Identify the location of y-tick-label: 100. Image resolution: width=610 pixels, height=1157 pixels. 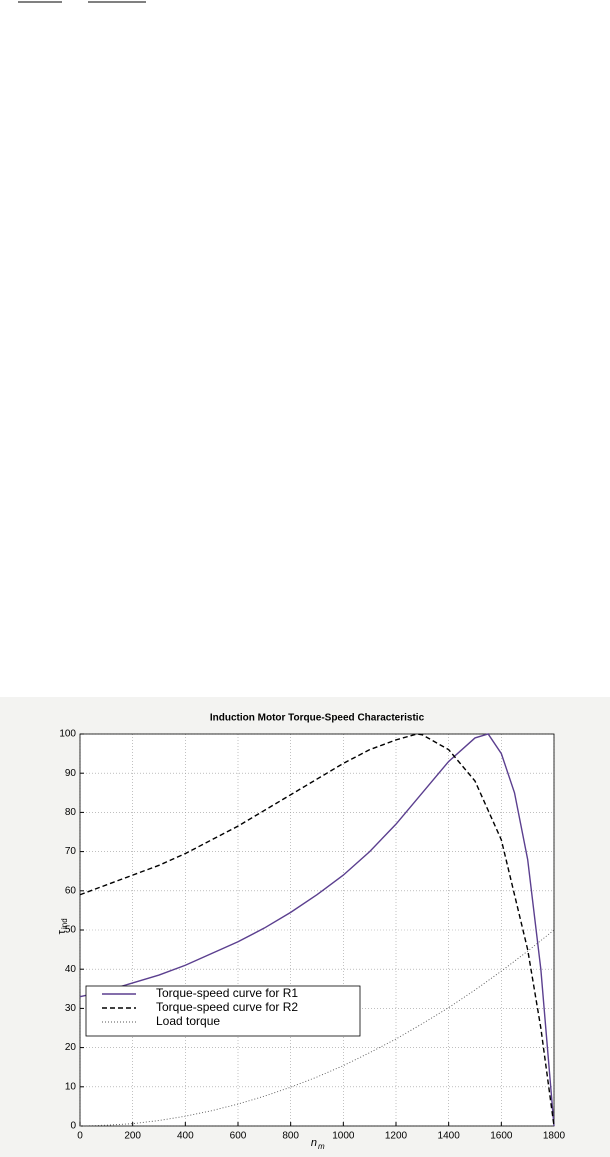
(67, 734).